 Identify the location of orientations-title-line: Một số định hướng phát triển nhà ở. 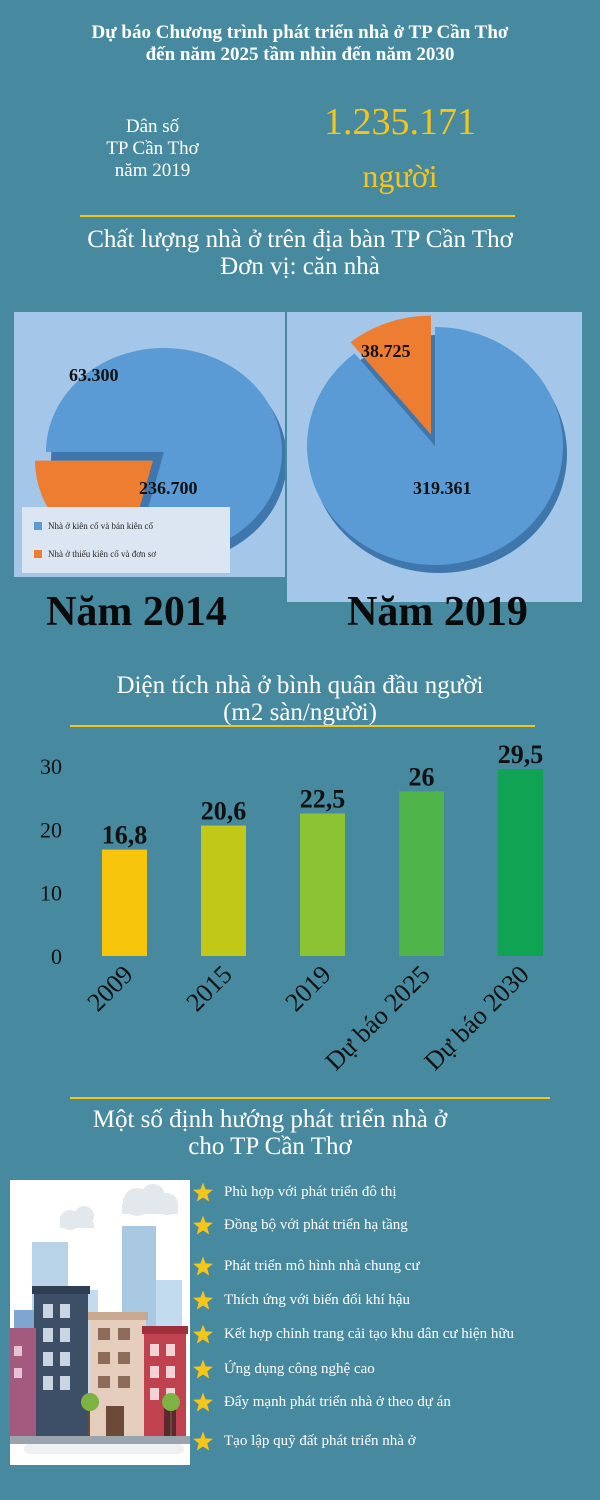
(270, 1119).